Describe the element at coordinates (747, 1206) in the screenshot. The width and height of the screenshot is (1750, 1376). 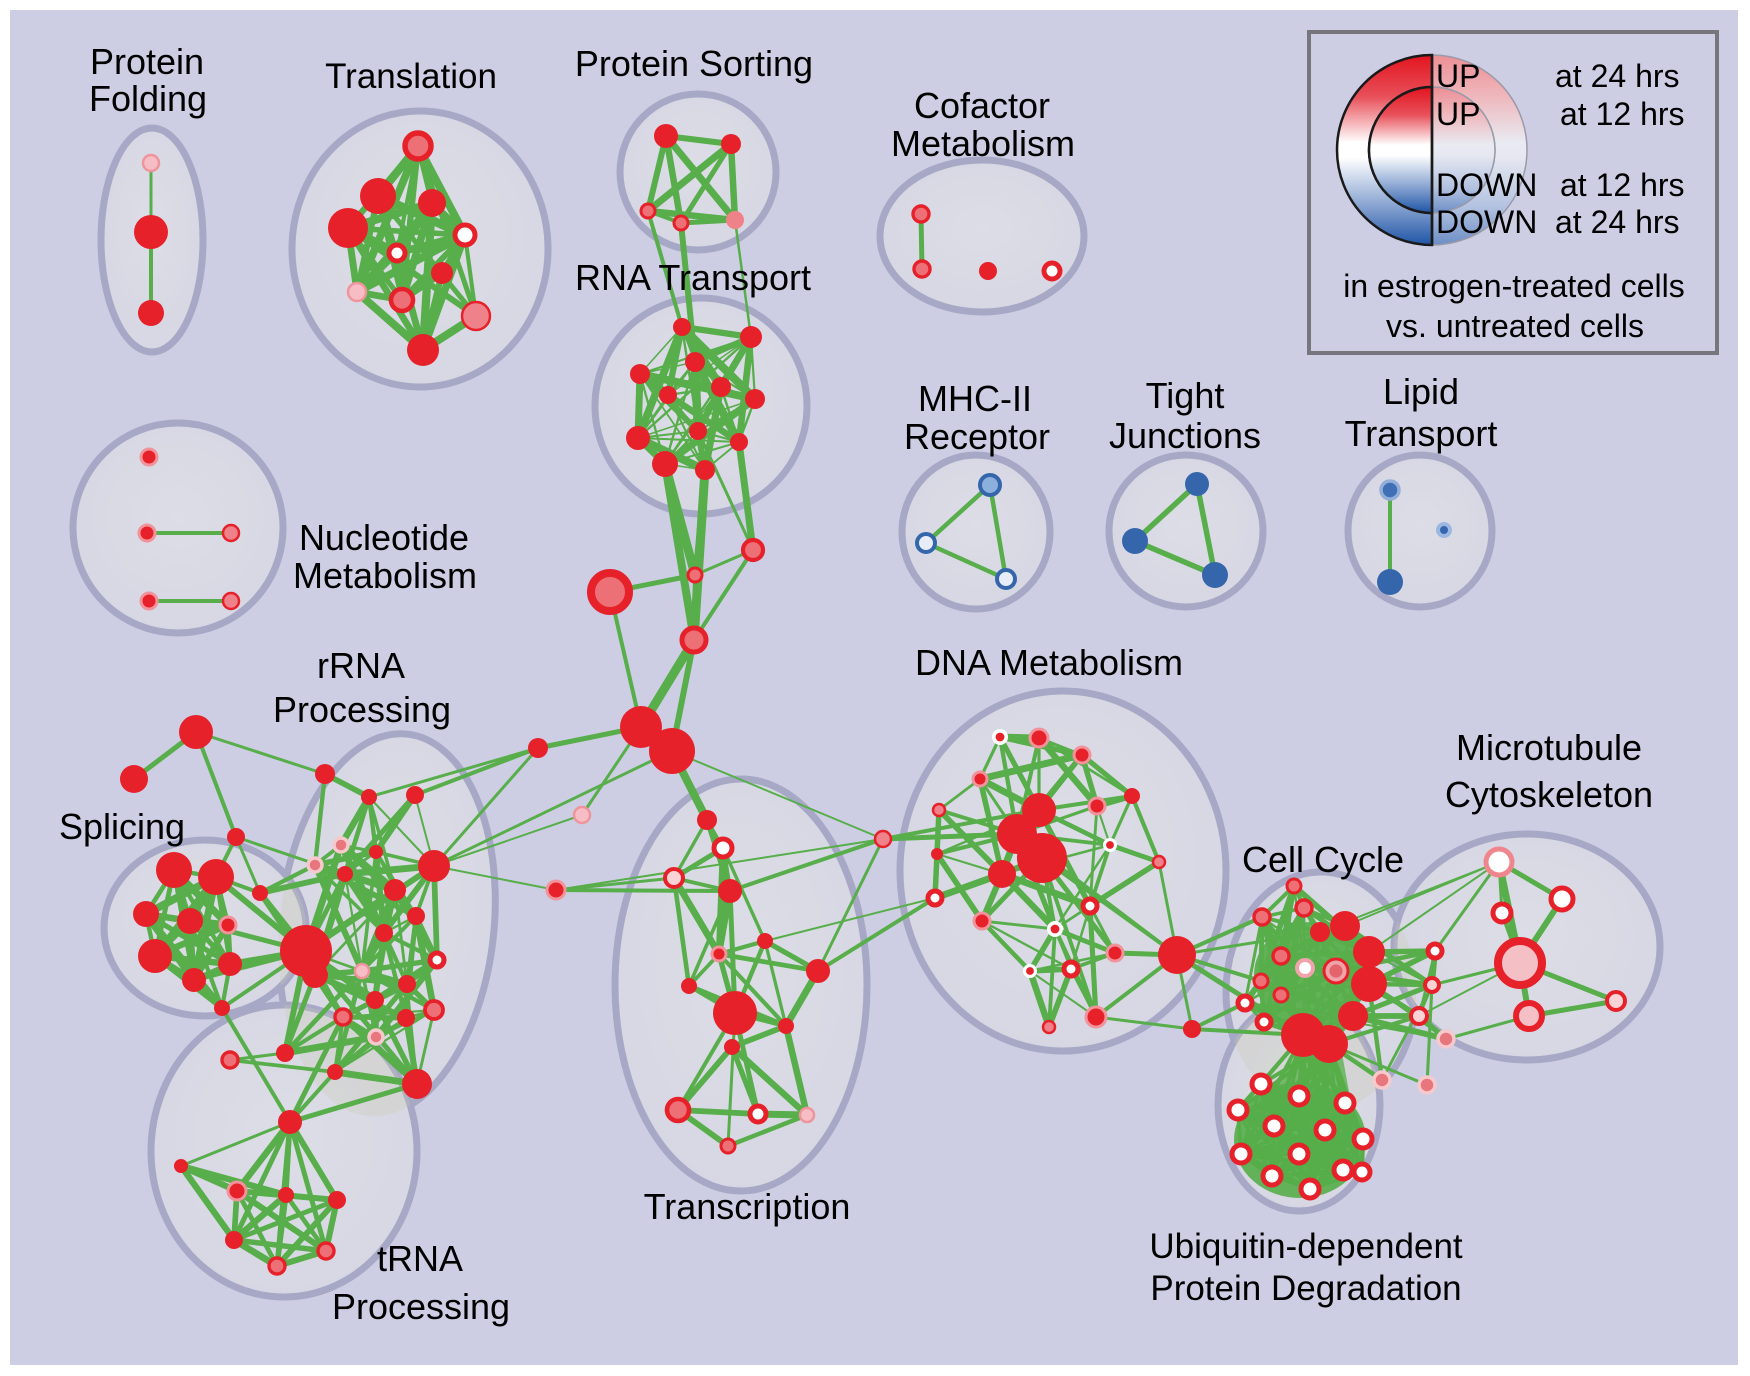
I see `svg-text: Transcription` at that location.